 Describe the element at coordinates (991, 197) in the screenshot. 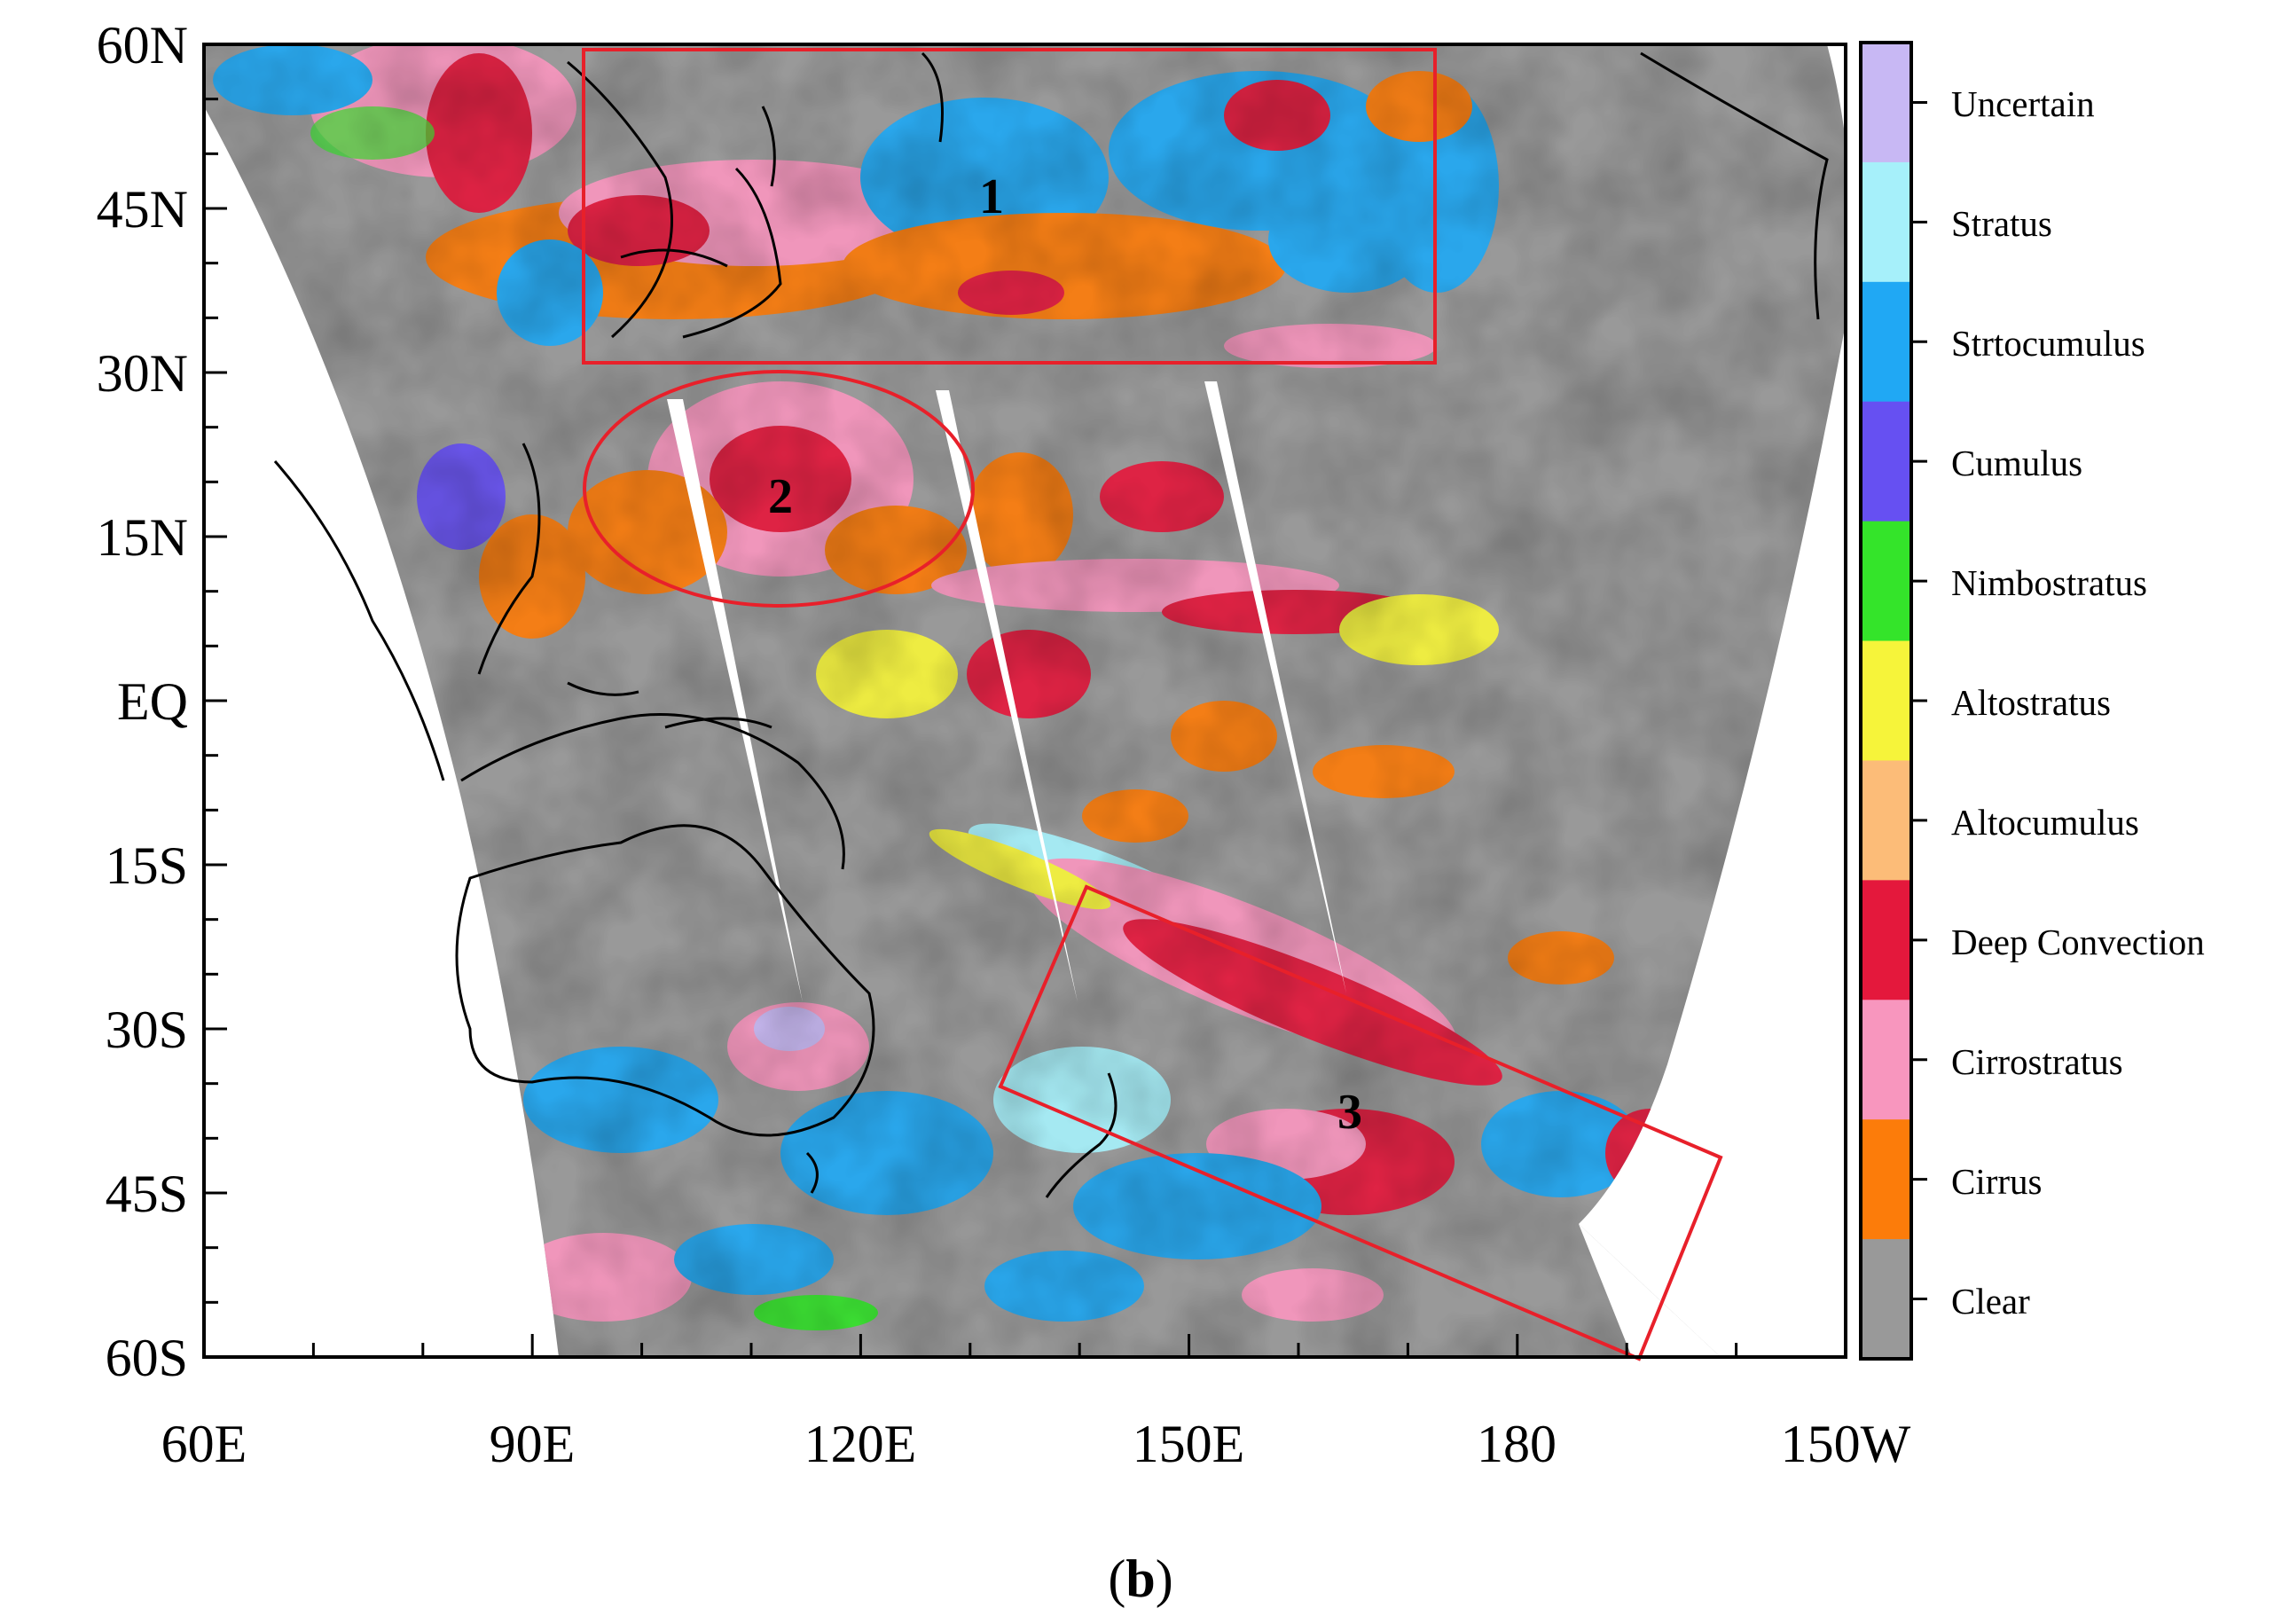

I see `region-label-1: 1` at that location.